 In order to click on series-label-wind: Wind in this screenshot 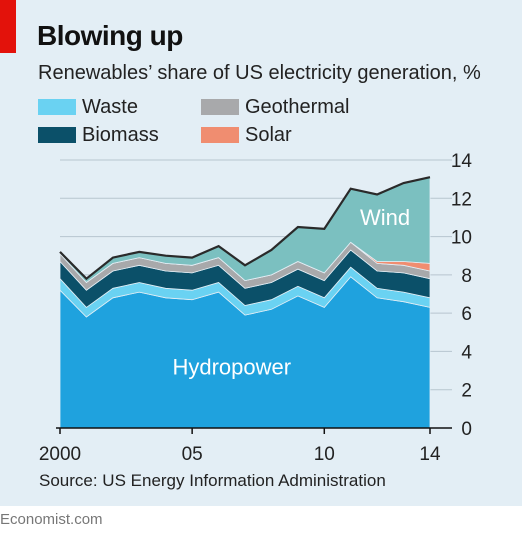, I will do `click(385, 217)`.